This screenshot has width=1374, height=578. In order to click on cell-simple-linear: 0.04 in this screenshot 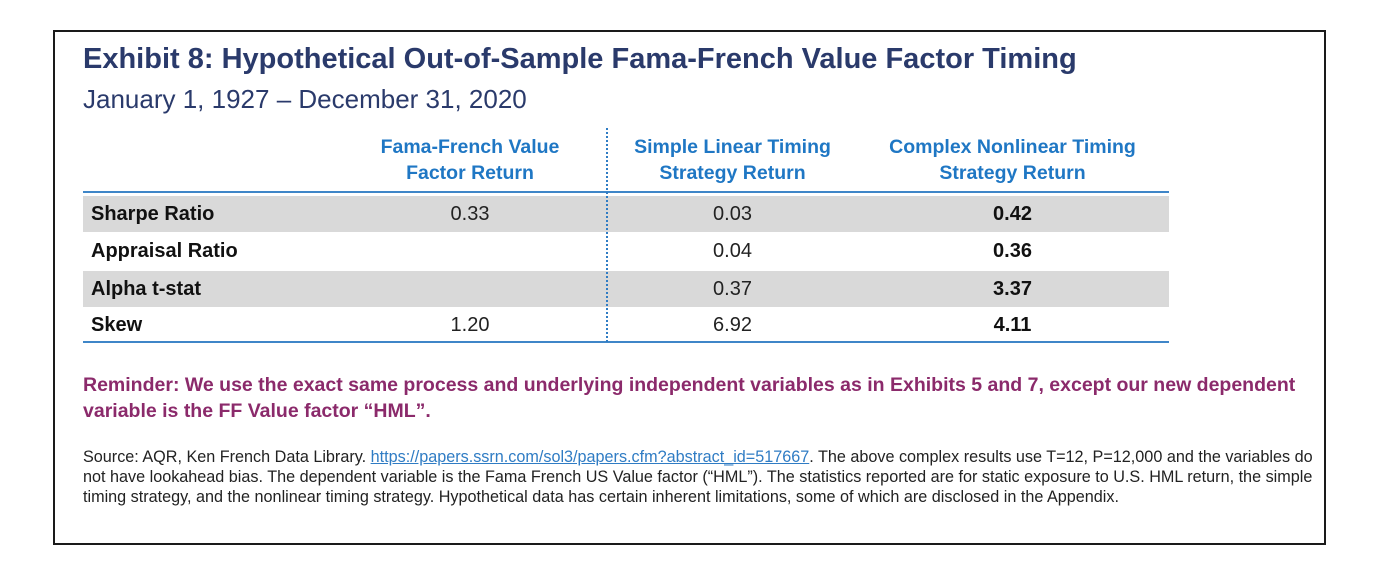, I will do `click(732, 251)`.